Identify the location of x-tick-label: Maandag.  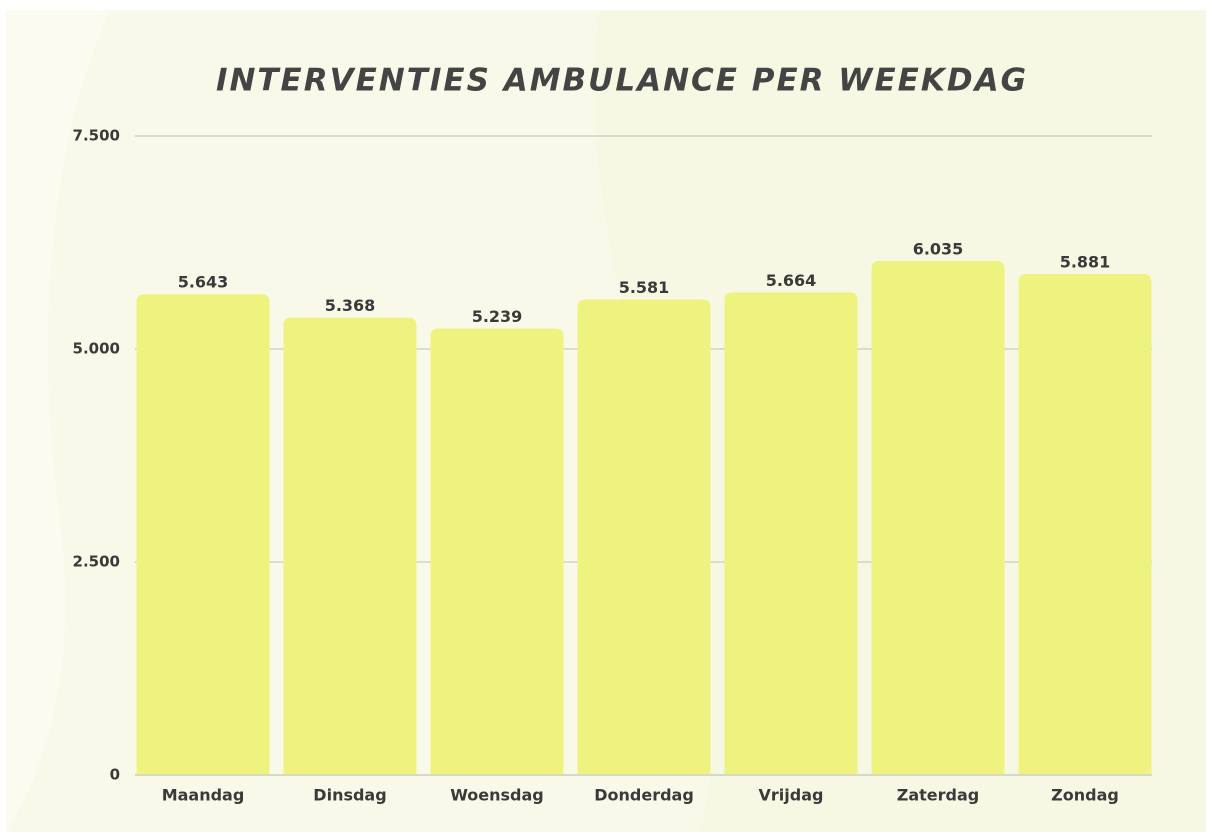
(203, 795).